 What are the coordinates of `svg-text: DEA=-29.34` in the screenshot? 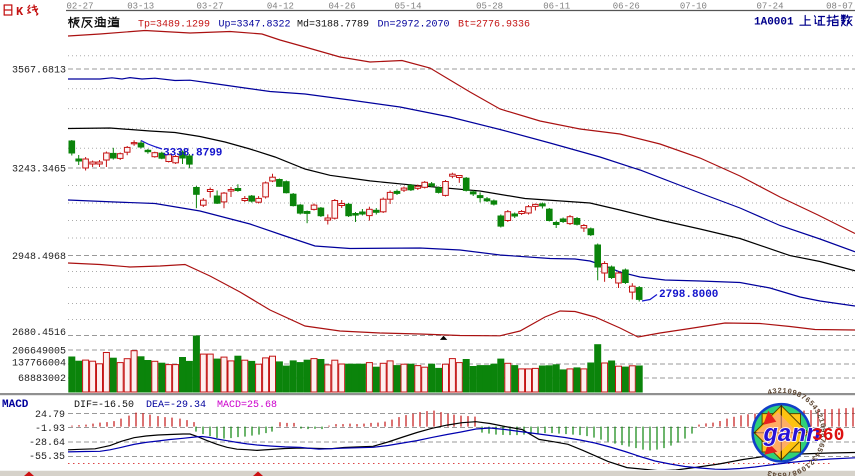 It's located at (176, 405).